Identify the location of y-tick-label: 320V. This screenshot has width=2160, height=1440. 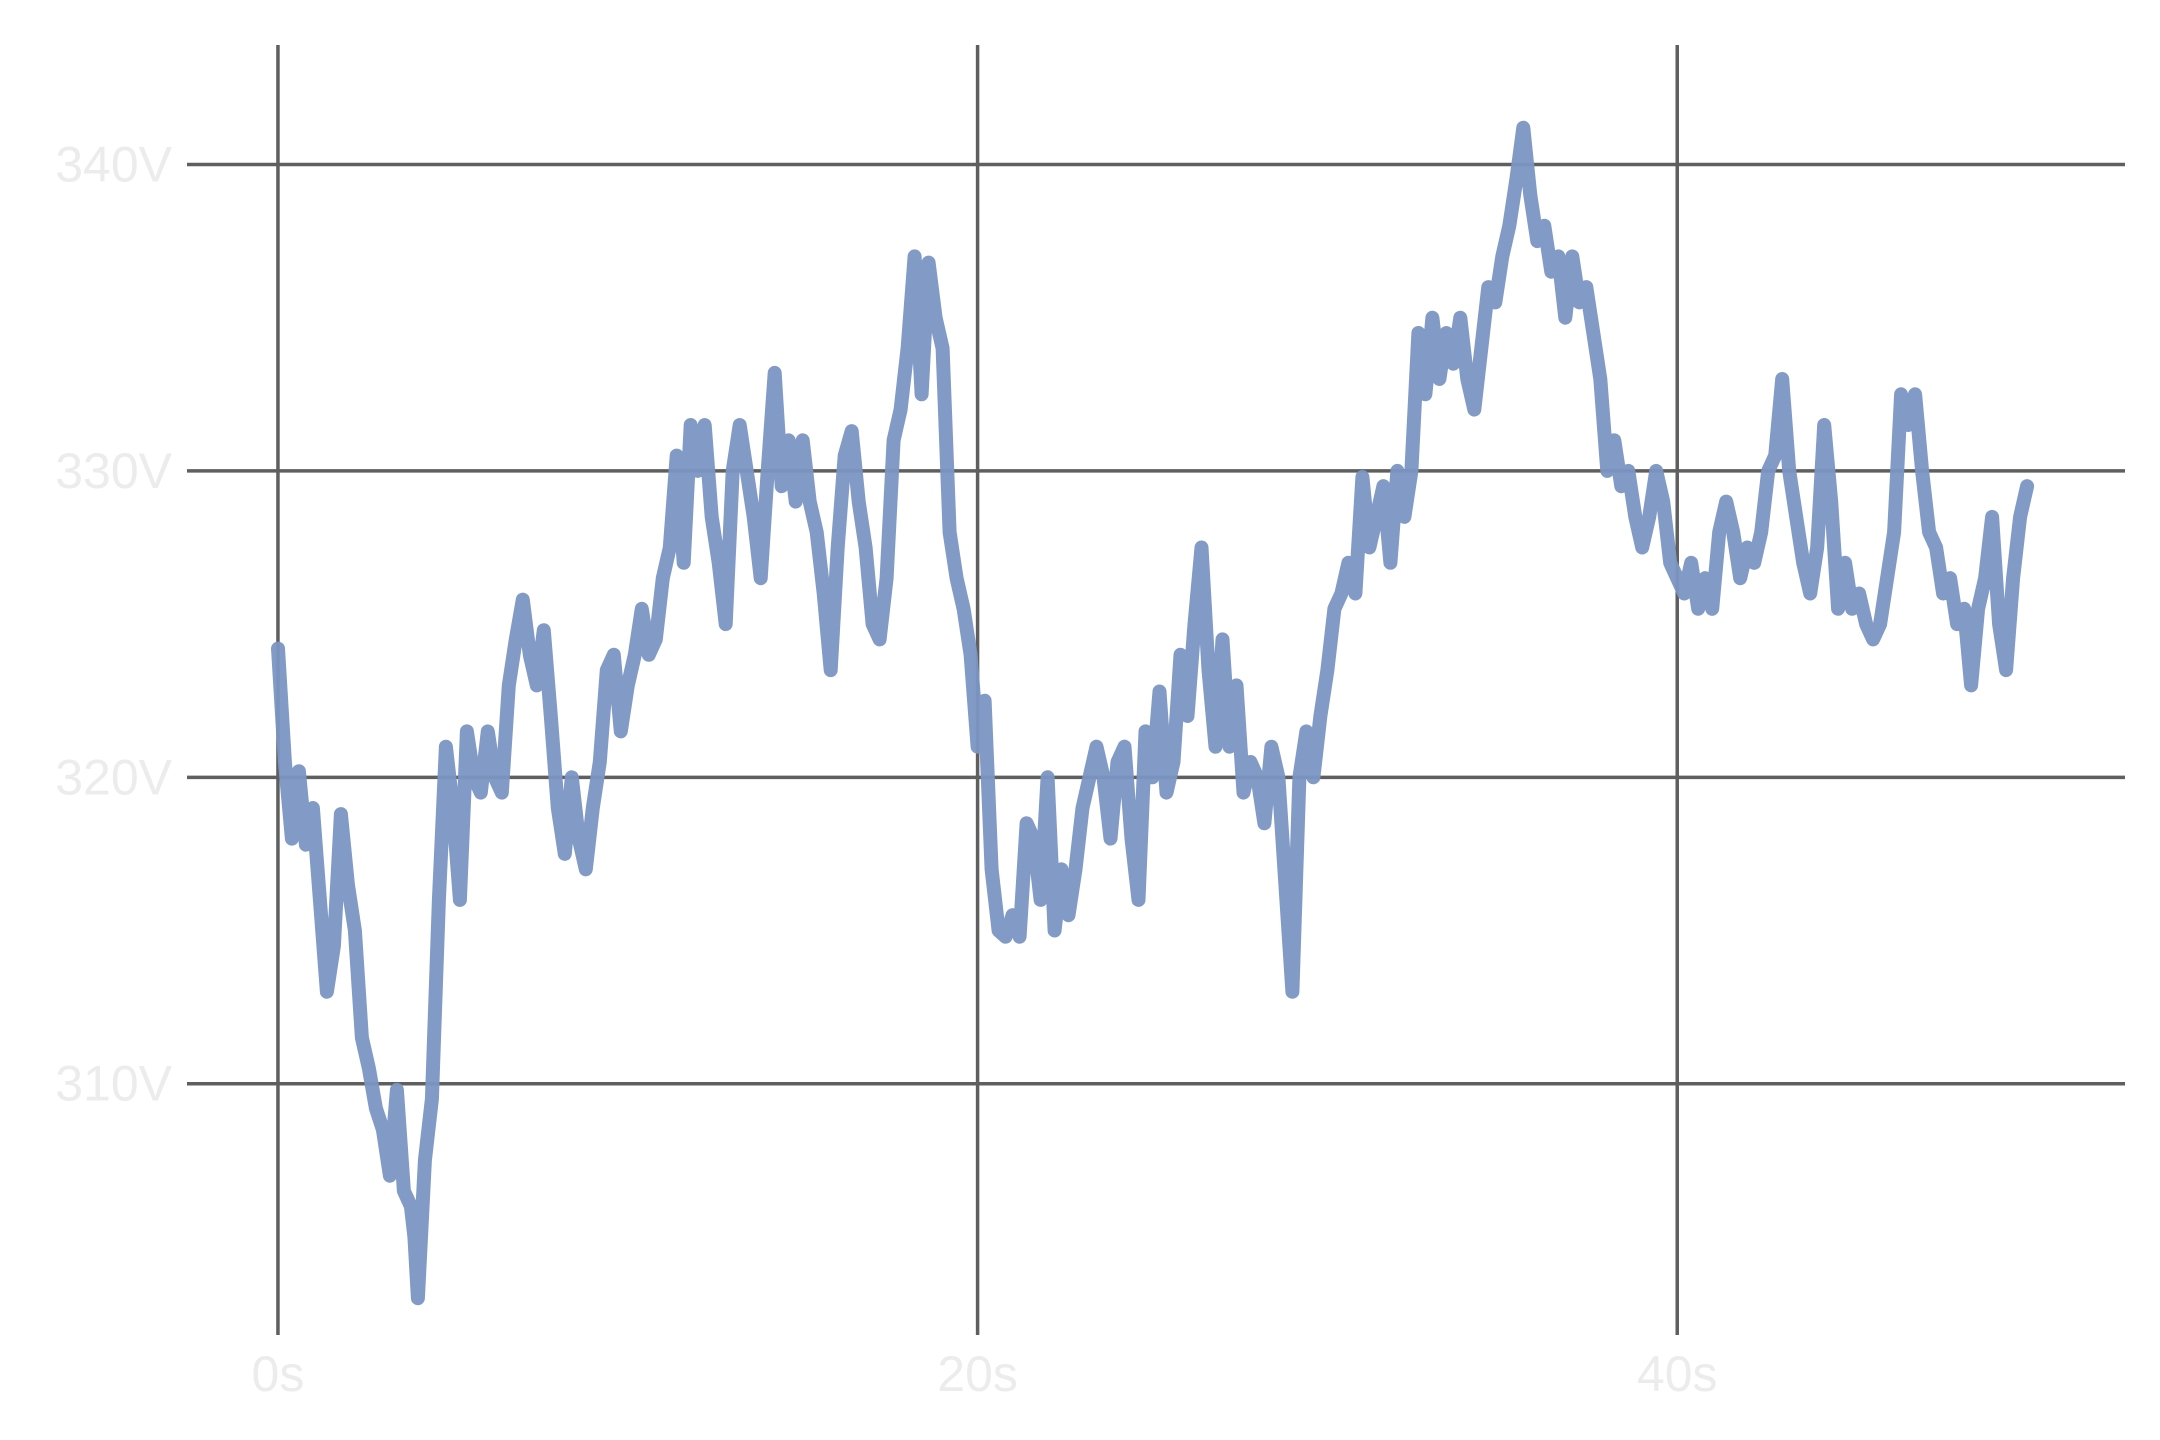
(113, 777).